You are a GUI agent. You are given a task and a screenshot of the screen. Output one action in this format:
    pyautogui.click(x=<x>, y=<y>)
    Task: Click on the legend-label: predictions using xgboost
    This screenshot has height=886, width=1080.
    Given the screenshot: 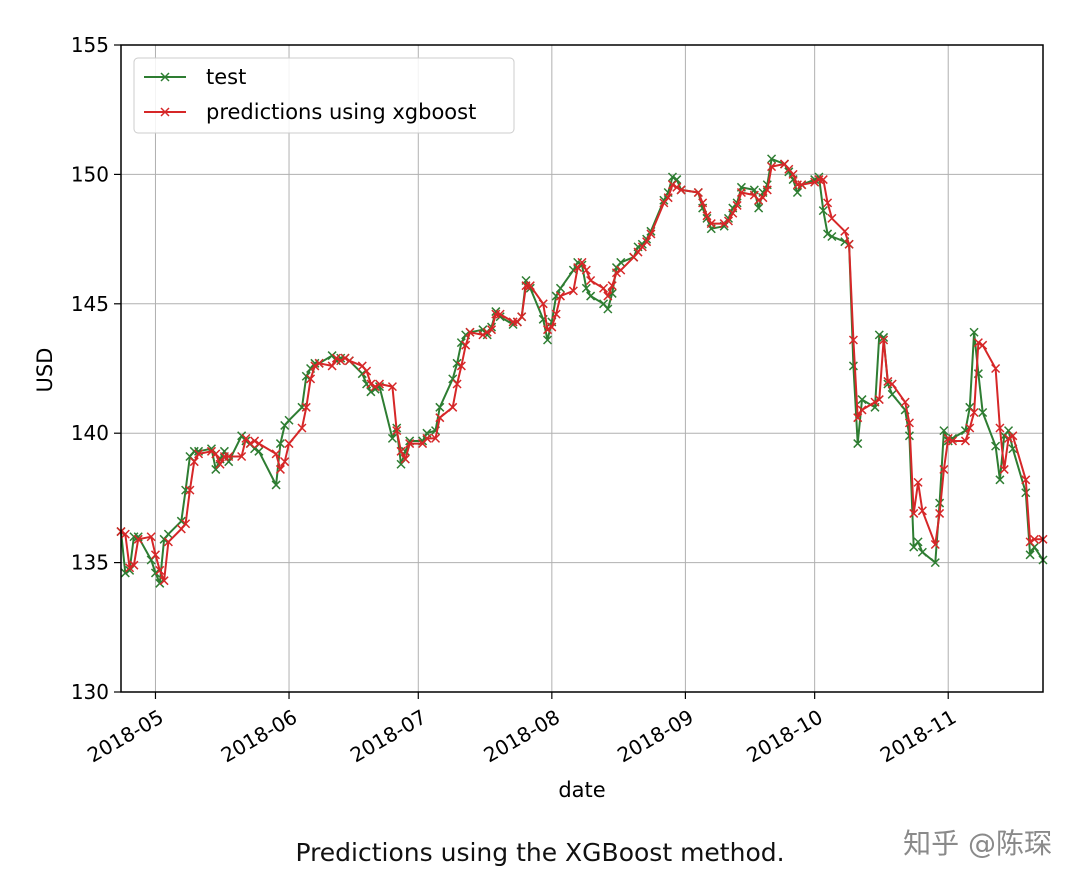 What is the action you would take?
    pyautogui.click(x=341, y=112)
    